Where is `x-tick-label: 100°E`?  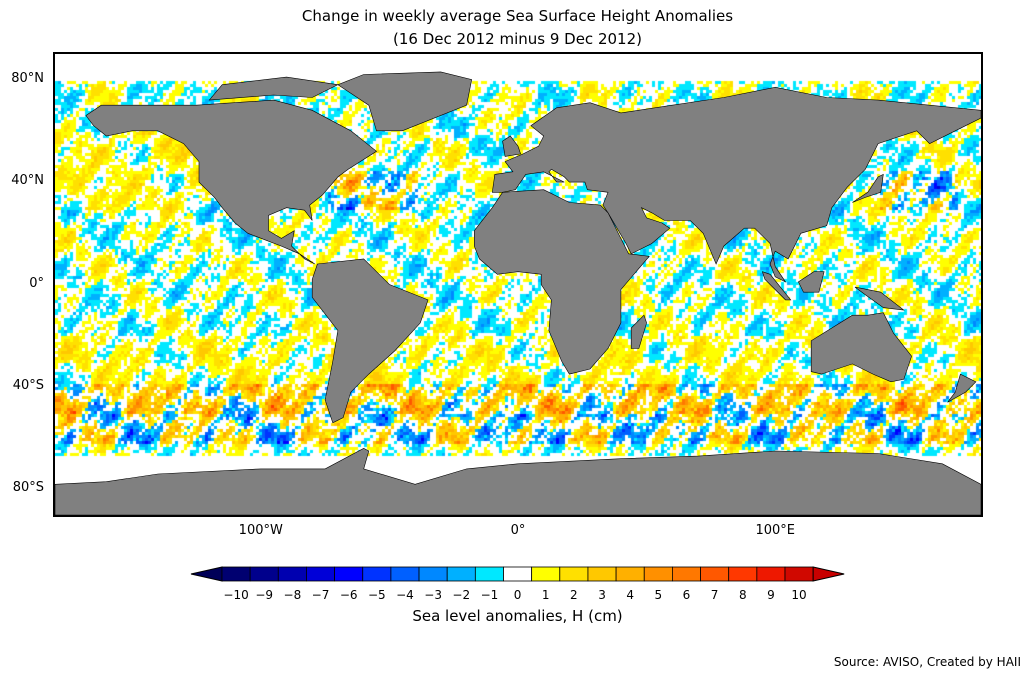 x-tick-label: 100°E is located at coordinates (775, 530).